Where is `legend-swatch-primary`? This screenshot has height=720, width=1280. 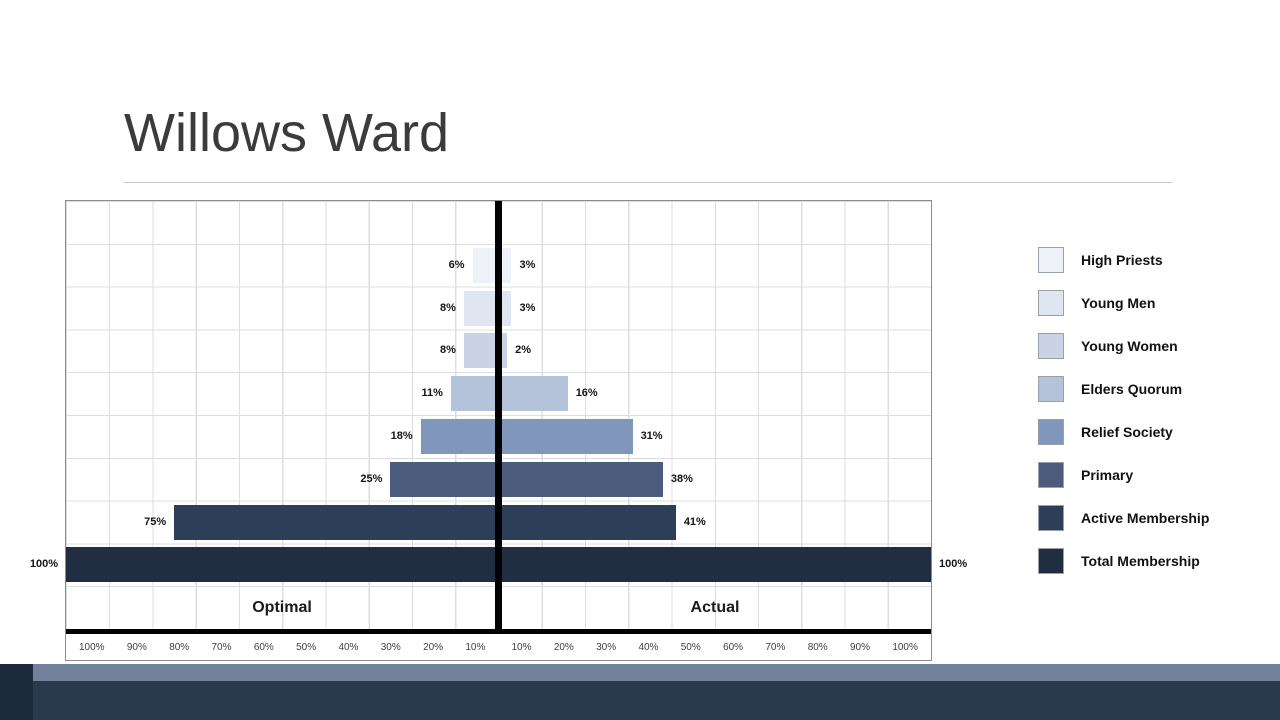 legend-swatch-primary is located at coordinates (1051, 474).